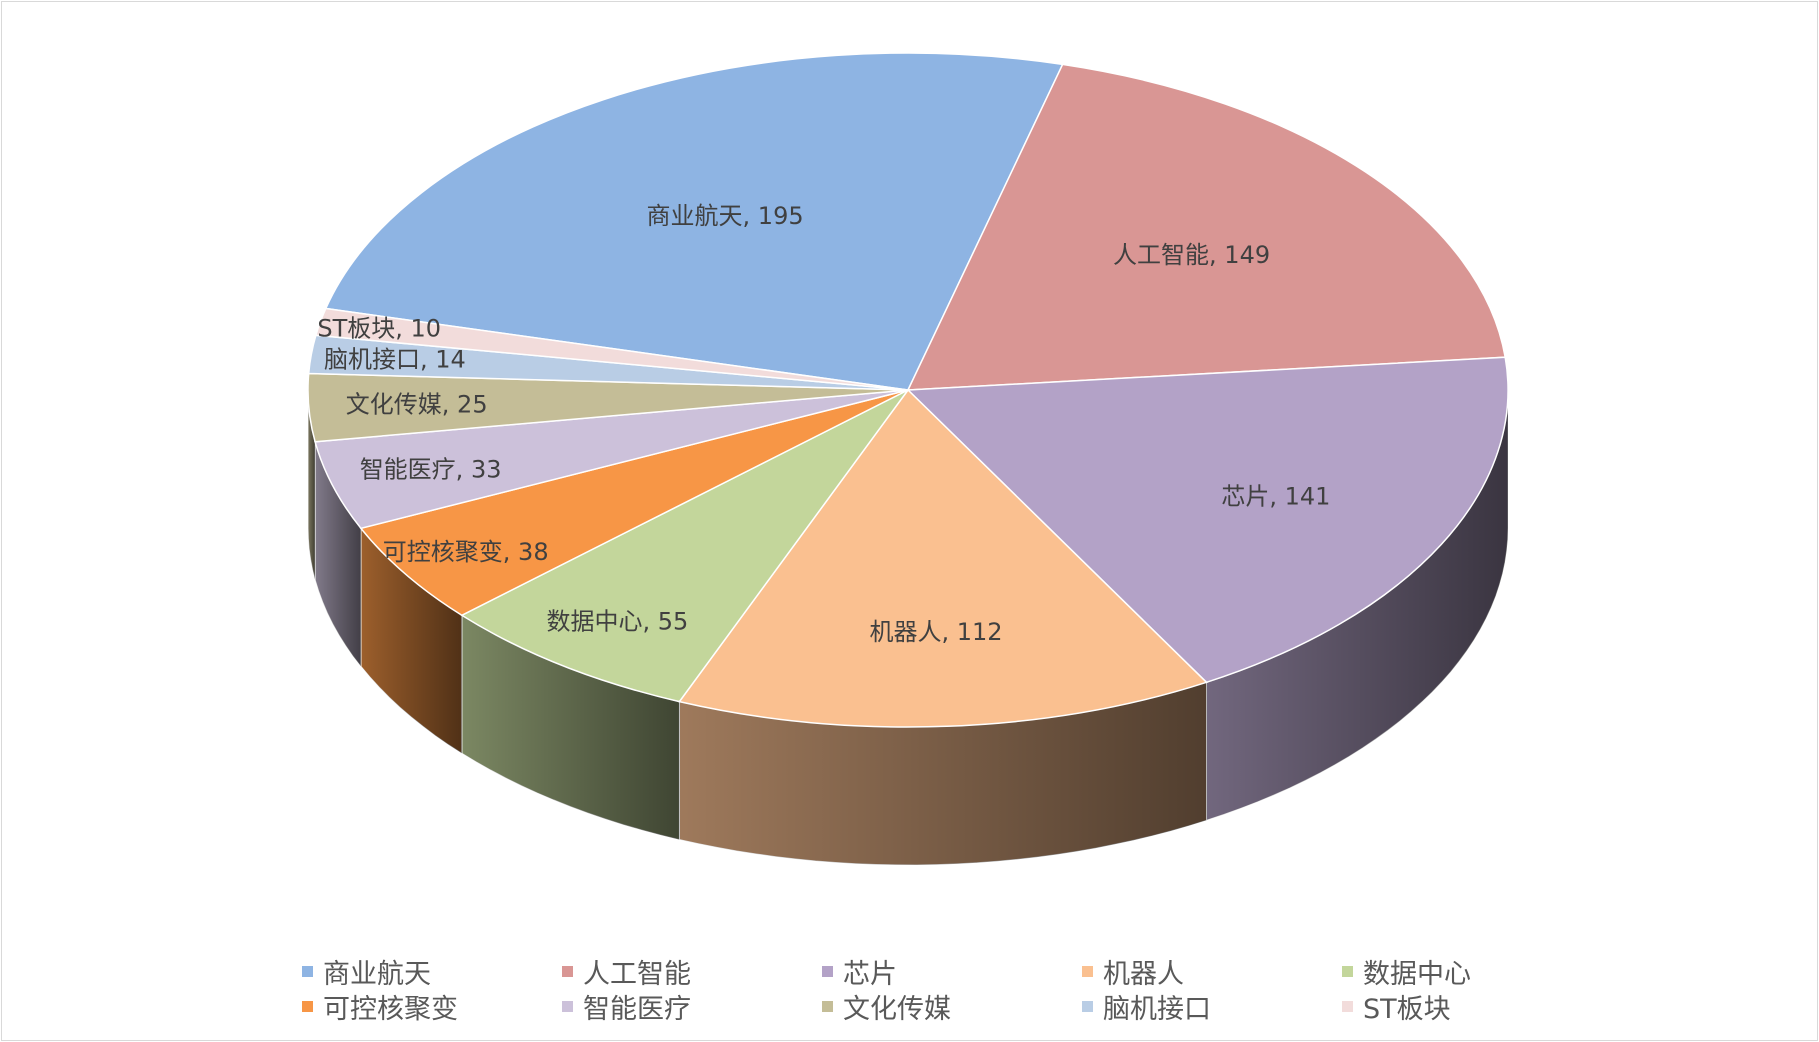 The height and width of the screenshot is (1042, 1819). Describe the element at coordinates (943, 558) in the screenshot. I see `slice-机器人` at that location.